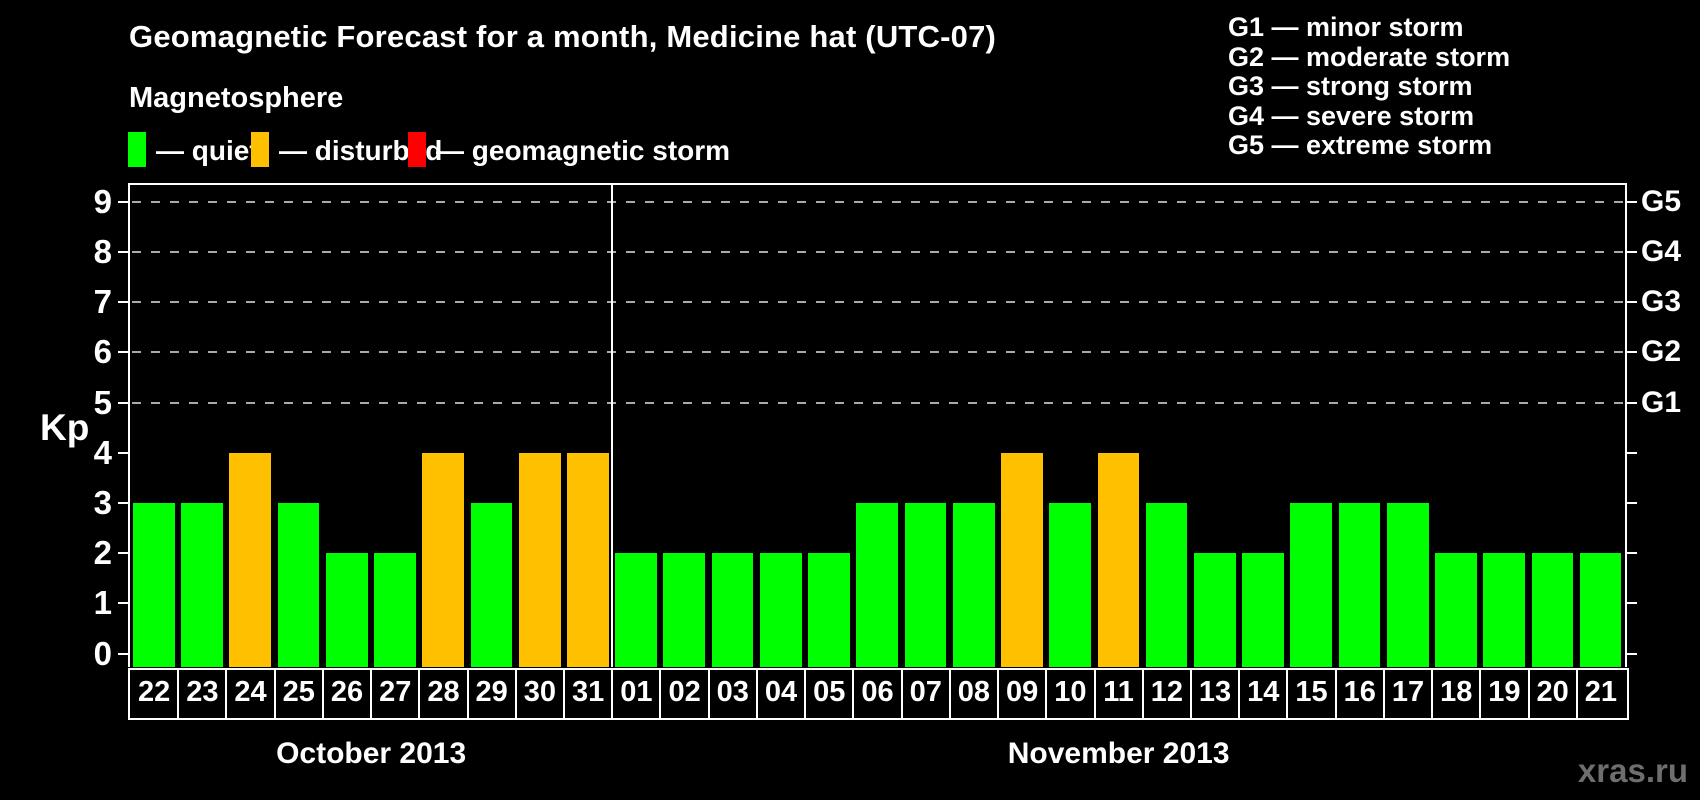 This screenshot has width=1700, height=800. What do you see at coordinates (250, 692) in the screenshot?
I see `day-label-24: 24` at bounding box center [250, 692].